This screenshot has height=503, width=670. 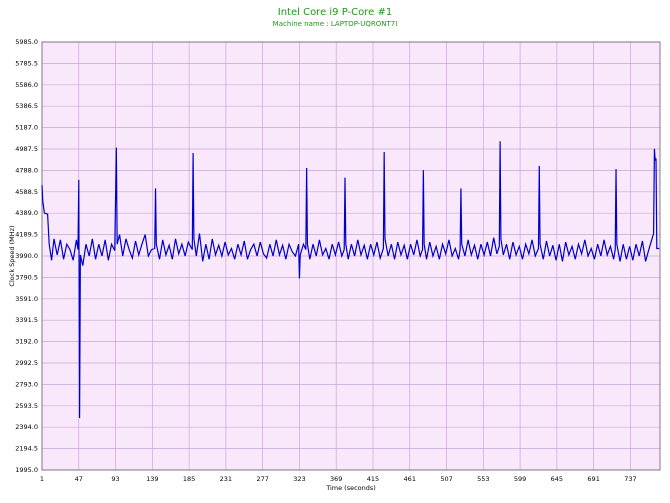 I want to click on y-tick-label: 5985.0, so click(x=26, y=42).